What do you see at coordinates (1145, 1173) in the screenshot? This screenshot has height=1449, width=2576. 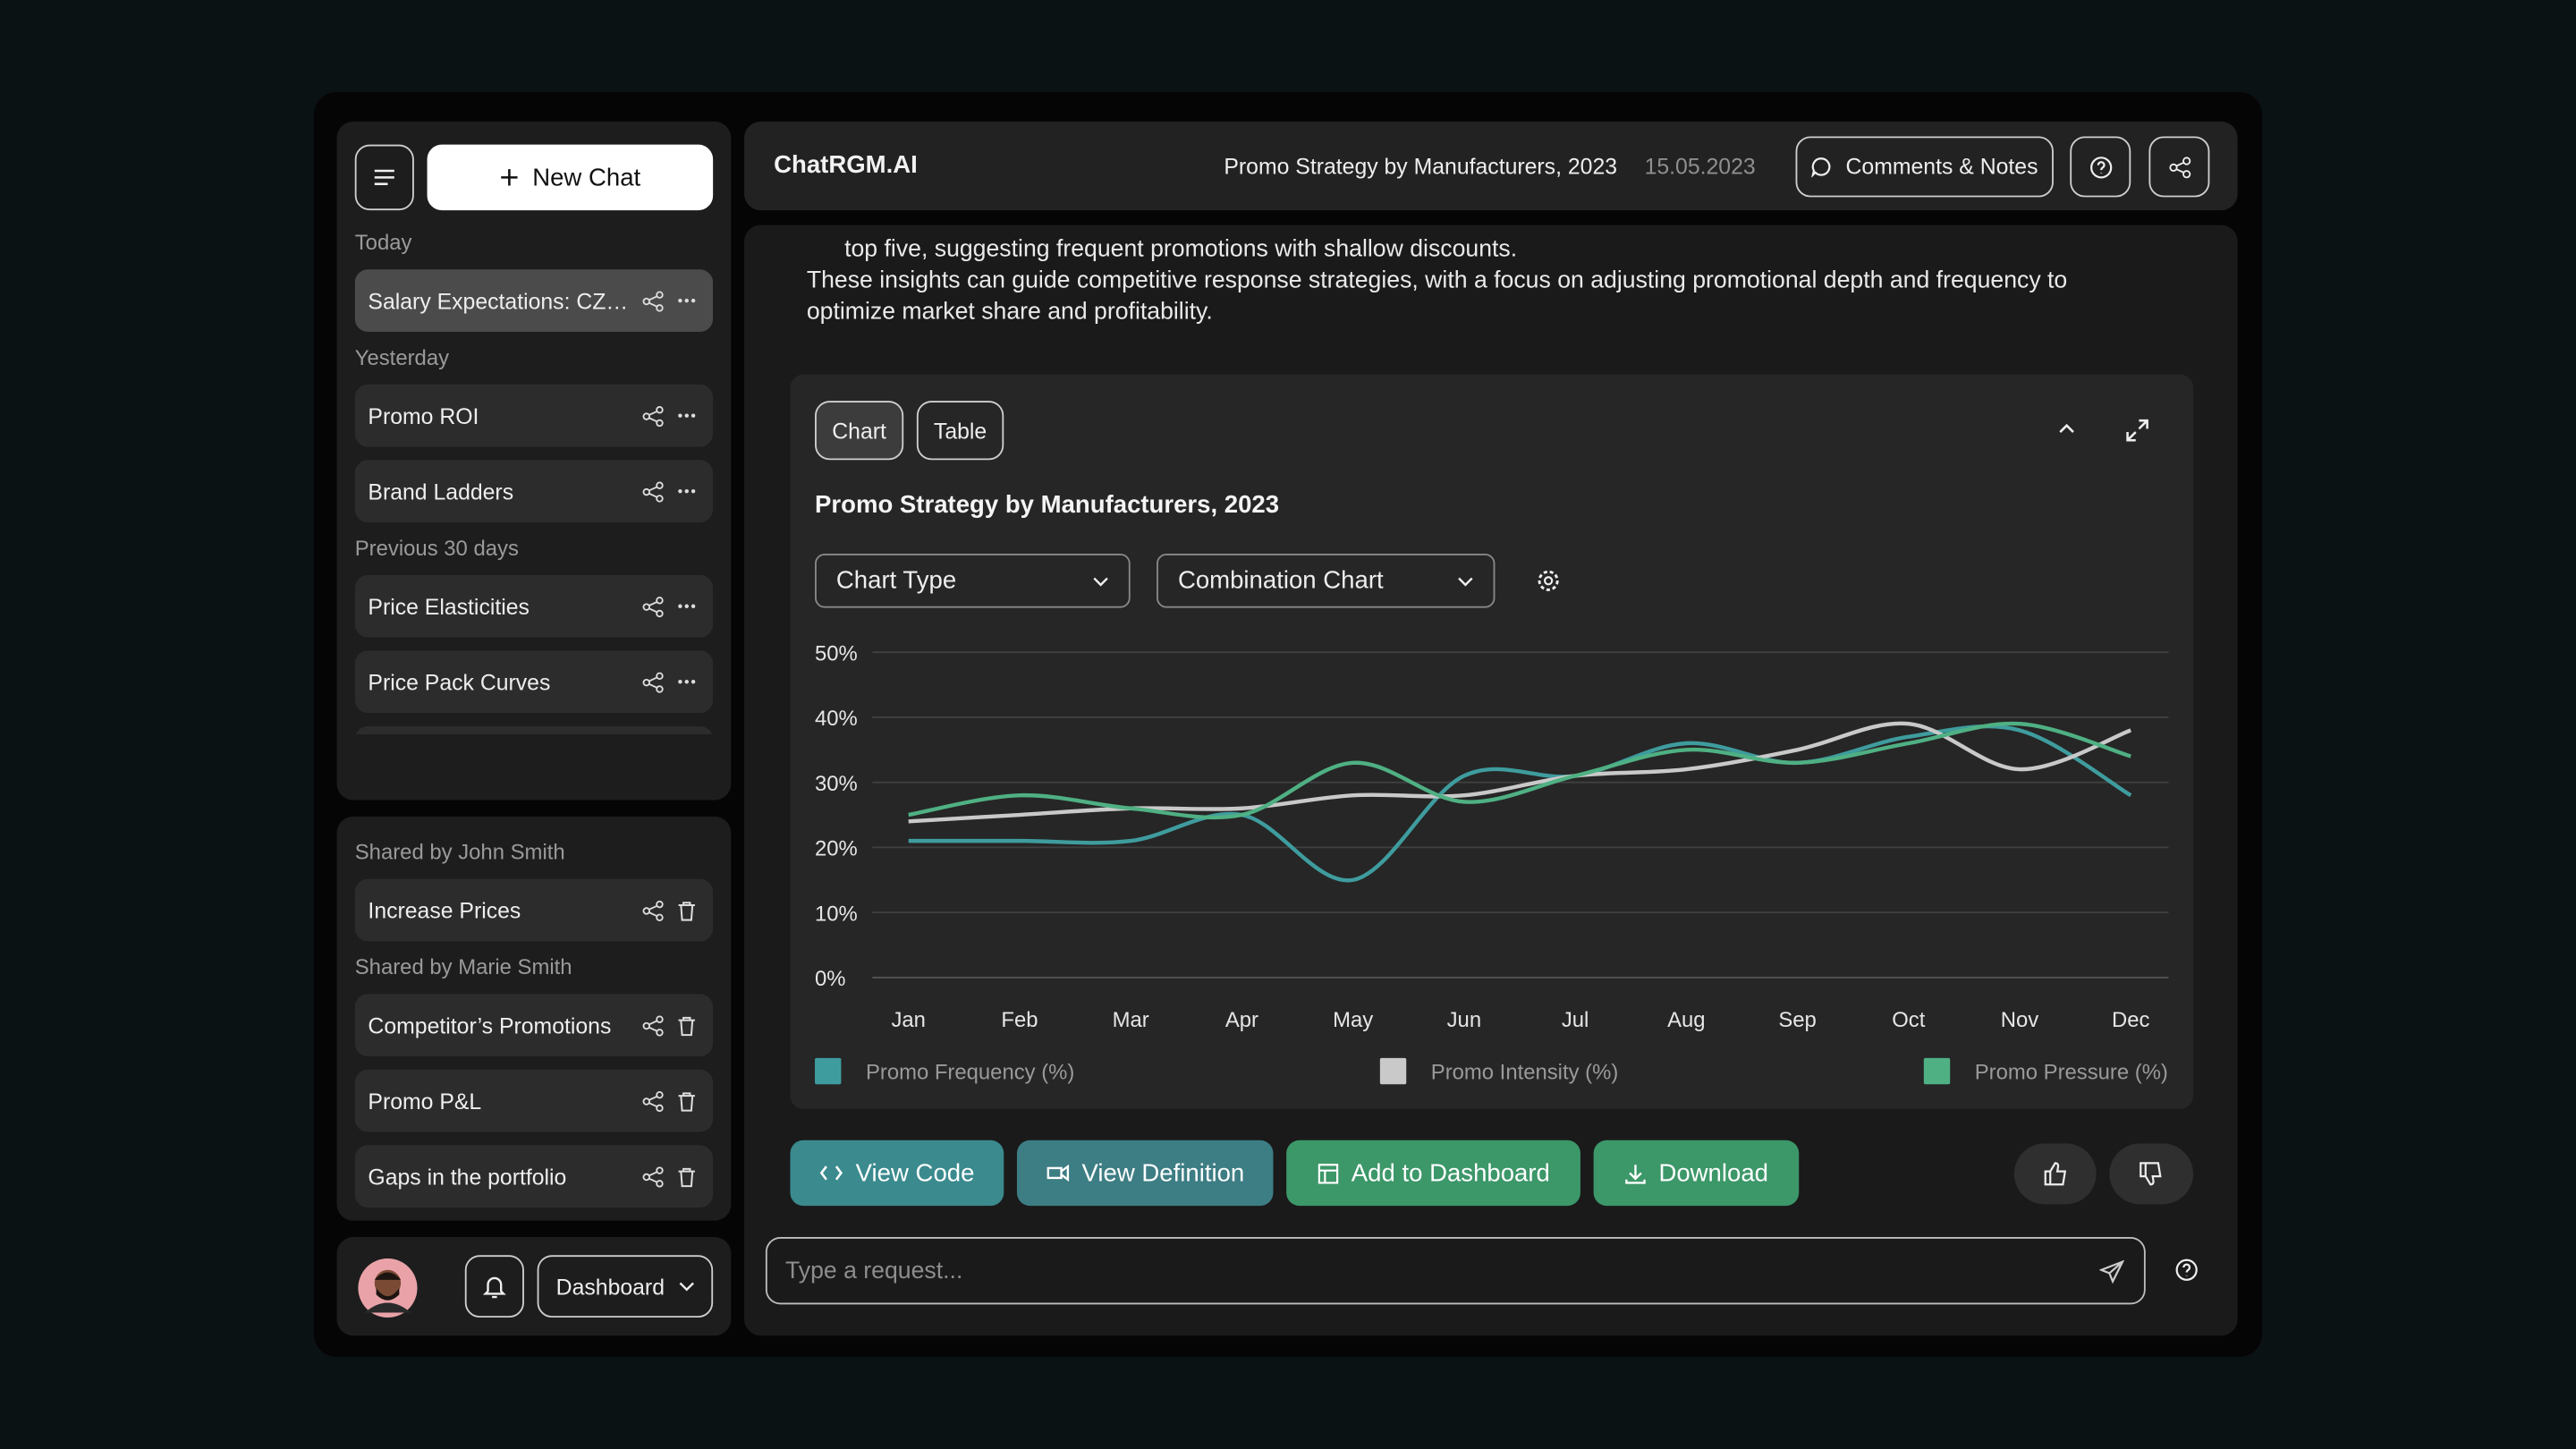 I see `view-definition-button: View Definition` at bounding box center [1145, 1173].